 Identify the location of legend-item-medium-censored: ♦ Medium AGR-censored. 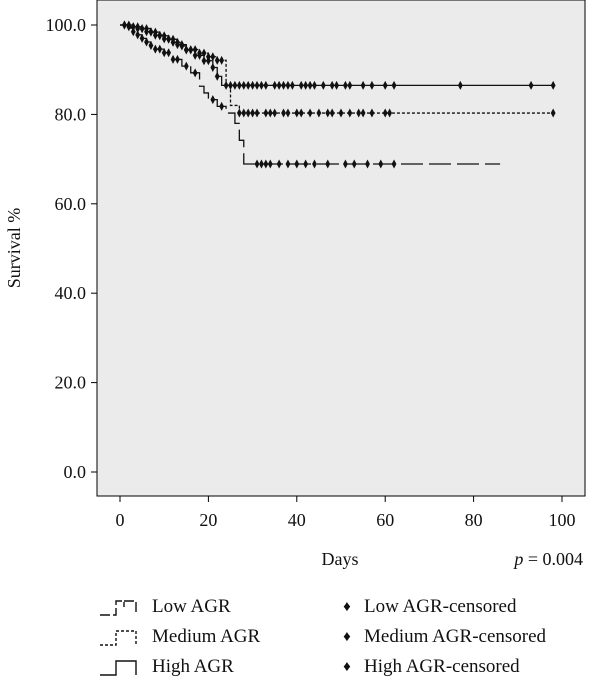
(441, 637).